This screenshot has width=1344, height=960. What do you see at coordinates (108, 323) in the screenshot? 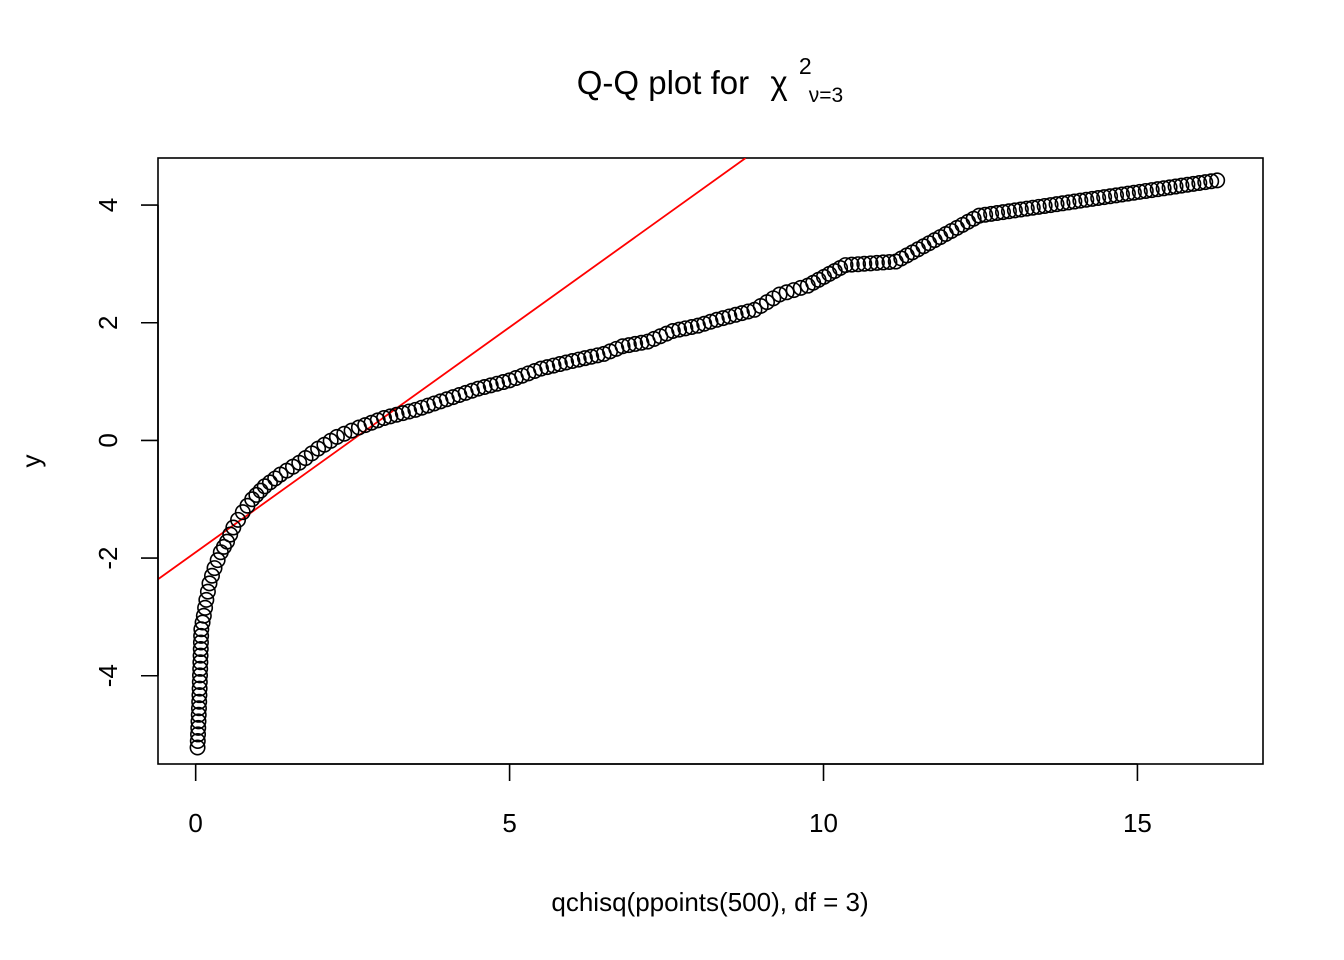
I see `y-tick-label: 2` at bounding box center [108, 323].